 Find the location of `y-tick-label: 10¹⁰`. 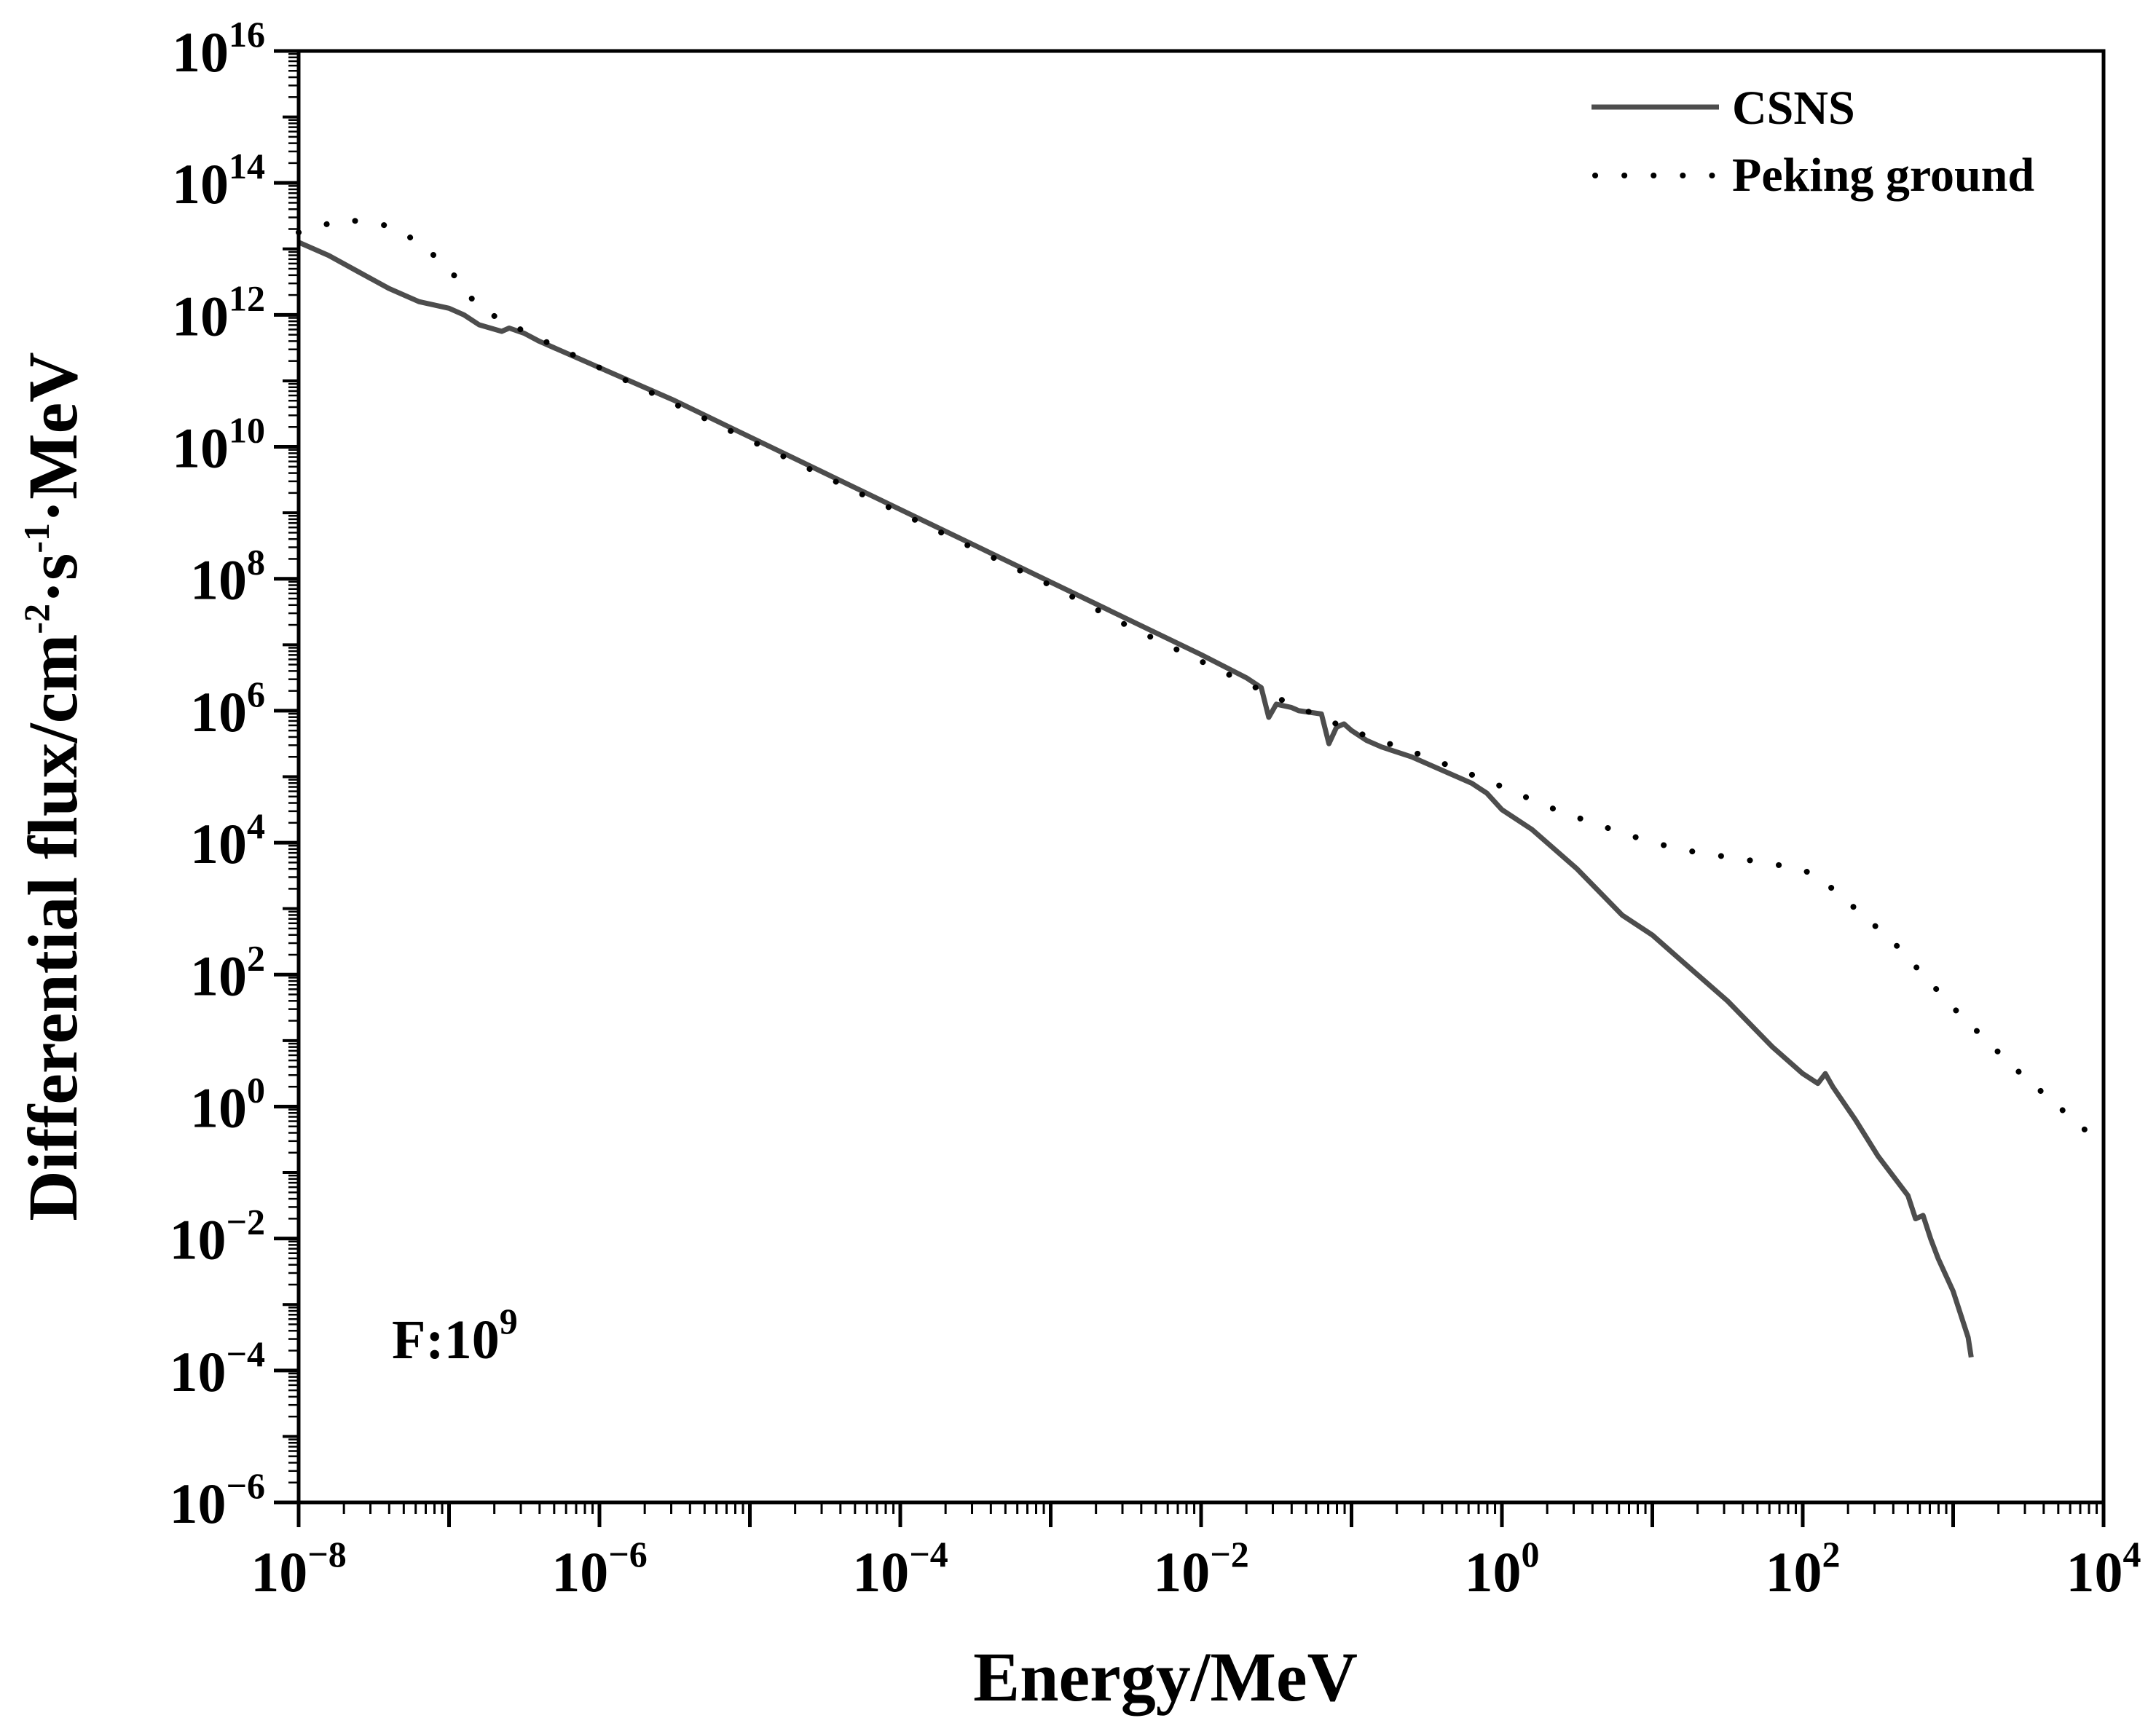

y-tick-label: 10¹⁰ is located at coordinates (218, 445).